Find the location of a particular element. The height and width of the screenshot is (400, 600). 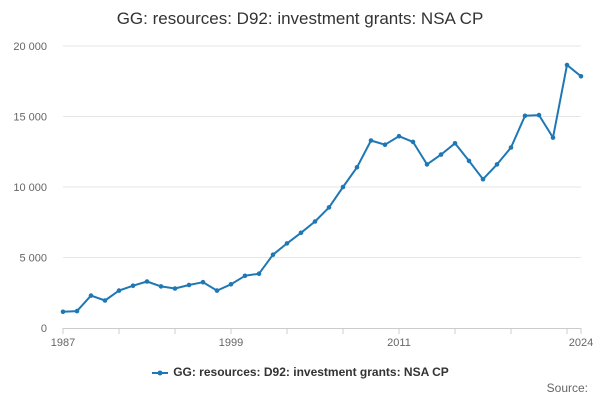

x-tick-label: 2011 is located at coordinates (399, 343).